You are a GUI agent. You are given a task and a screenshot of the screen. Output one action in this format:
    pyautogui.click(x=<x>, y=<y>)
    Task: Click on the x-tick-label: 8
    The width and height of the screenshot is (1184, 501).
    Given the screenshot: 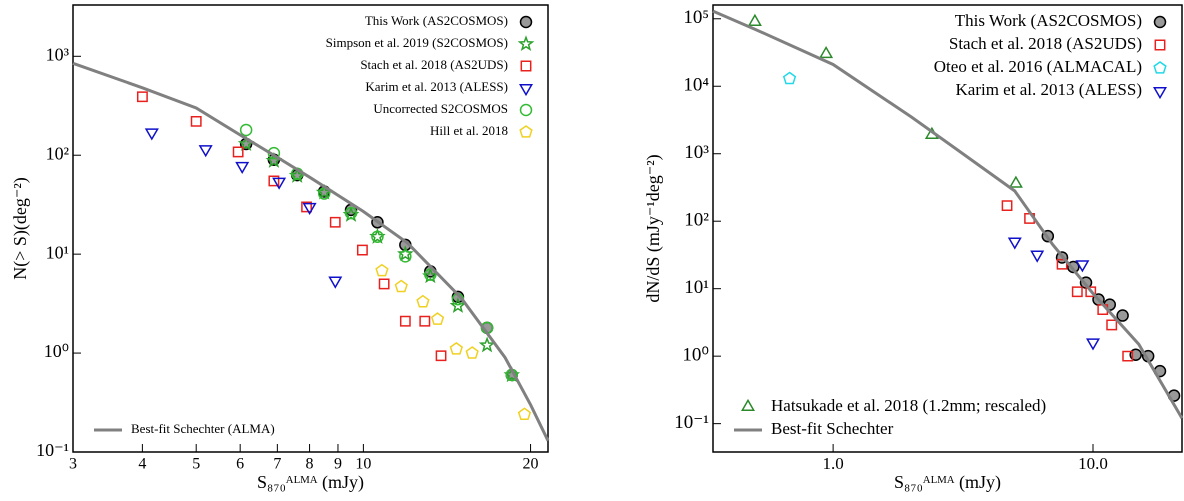 What is the action you would take?
    pyautogui.click(x=310, y=464)
    